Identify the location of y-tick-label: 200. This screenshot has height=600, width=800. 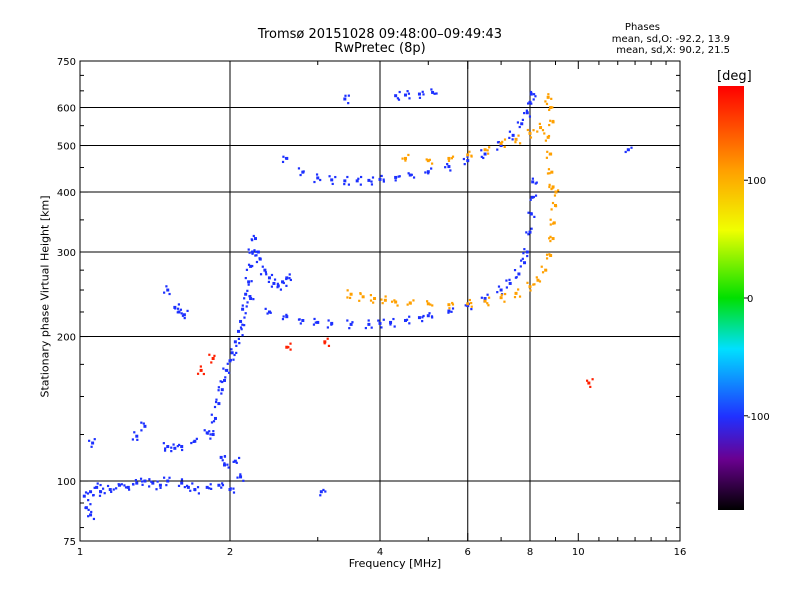
(66, 338).